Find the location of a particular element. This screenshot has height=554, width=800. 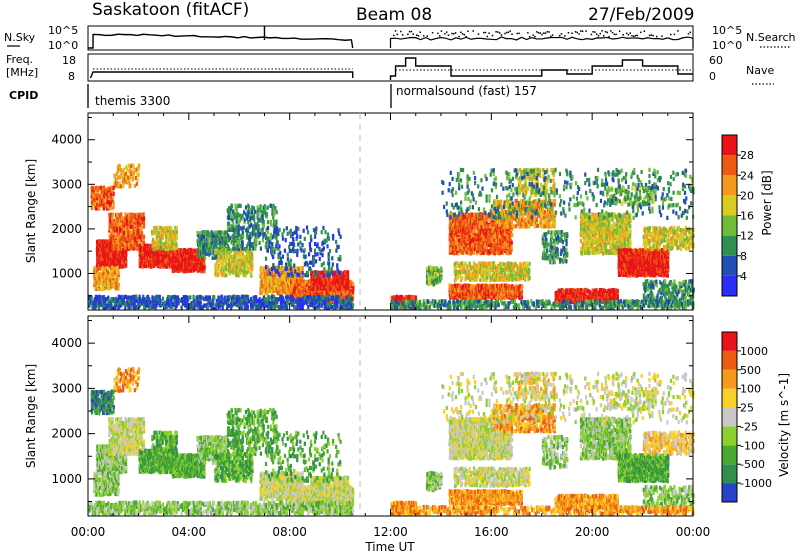

freq-panel: Freq. [MHz] 18 8 60 0 Nave is located at coordinates (390, 69).